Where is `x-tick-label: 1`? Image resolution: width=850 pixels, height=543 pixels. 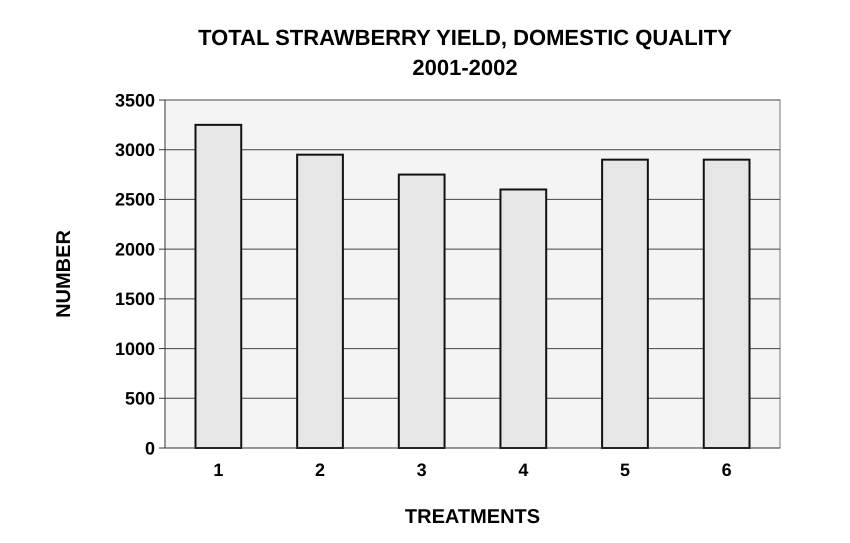
x-tick-label: 1 is located at coordinates (218, 470).